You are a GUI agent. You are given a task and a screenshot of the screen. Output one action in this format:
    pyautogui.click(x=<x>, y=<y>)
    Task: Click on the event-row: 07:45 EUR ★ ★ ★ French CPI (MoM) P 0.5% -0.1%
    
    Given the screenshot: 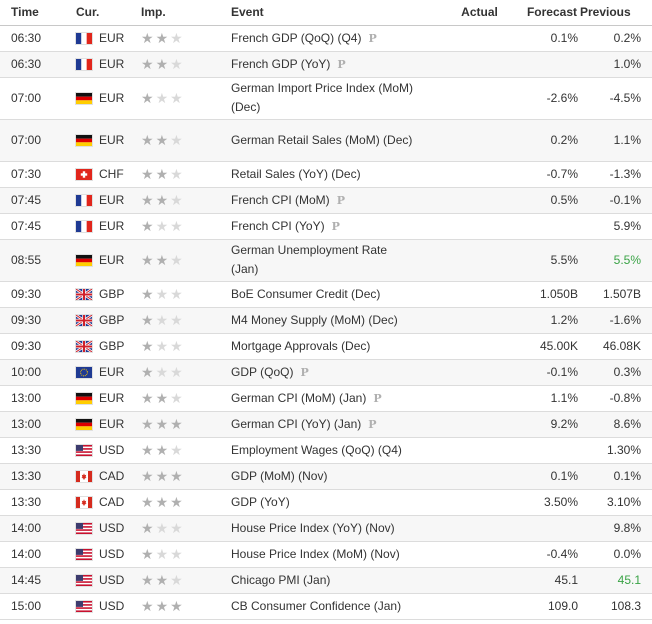 What is the action you would take?
    pyautogui.click(x=326, y=200)
    